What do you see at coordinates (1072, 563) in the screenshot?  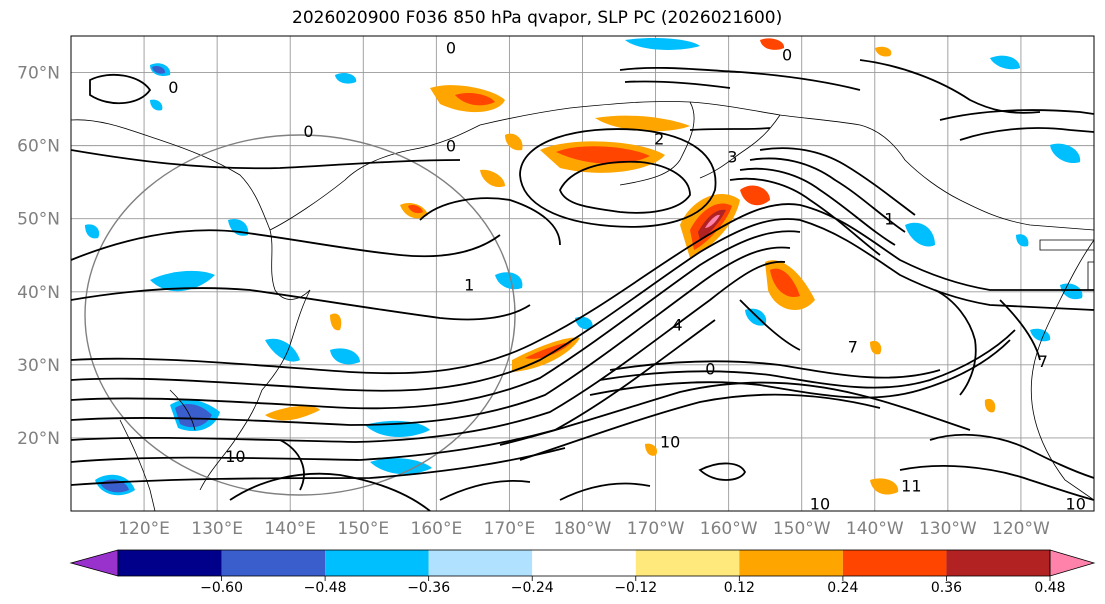 I see `colorbar-extend-max` at bounding box center [1072, 563].